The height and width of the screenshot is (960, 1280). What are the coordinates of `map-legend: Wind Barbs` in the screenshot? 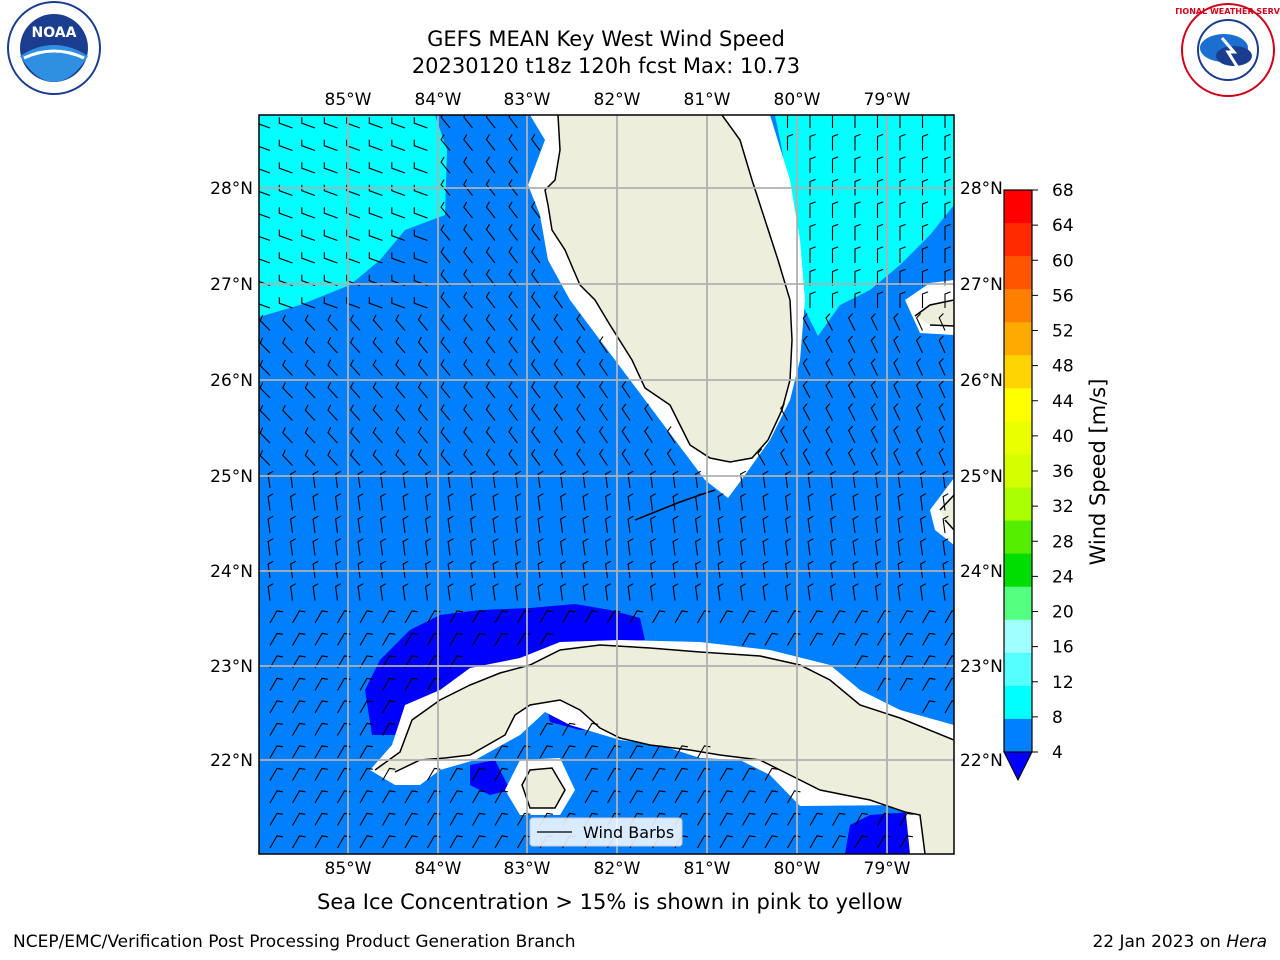 It's located at (606, 832).